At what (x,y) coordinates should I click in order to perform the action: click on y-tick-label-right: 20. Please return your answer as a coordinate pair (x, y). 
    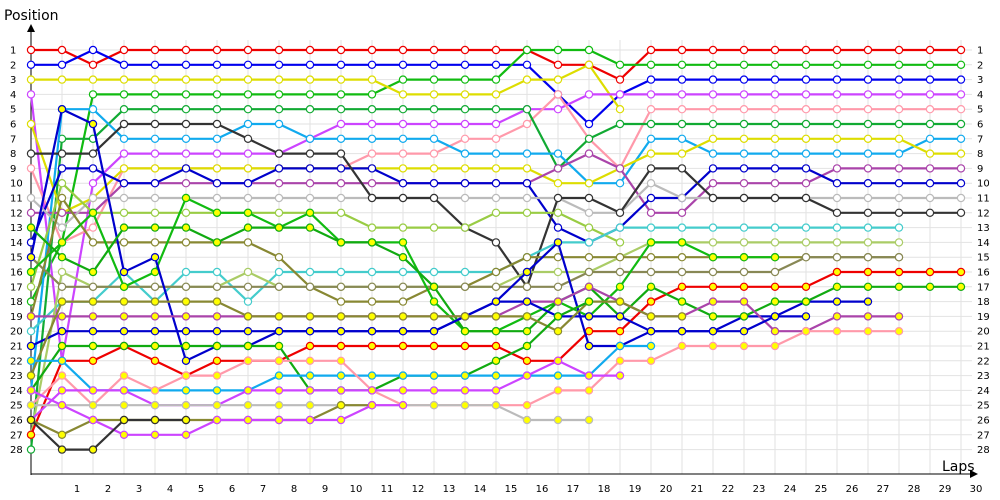
    Looking at the image, I should click on (983, 332).